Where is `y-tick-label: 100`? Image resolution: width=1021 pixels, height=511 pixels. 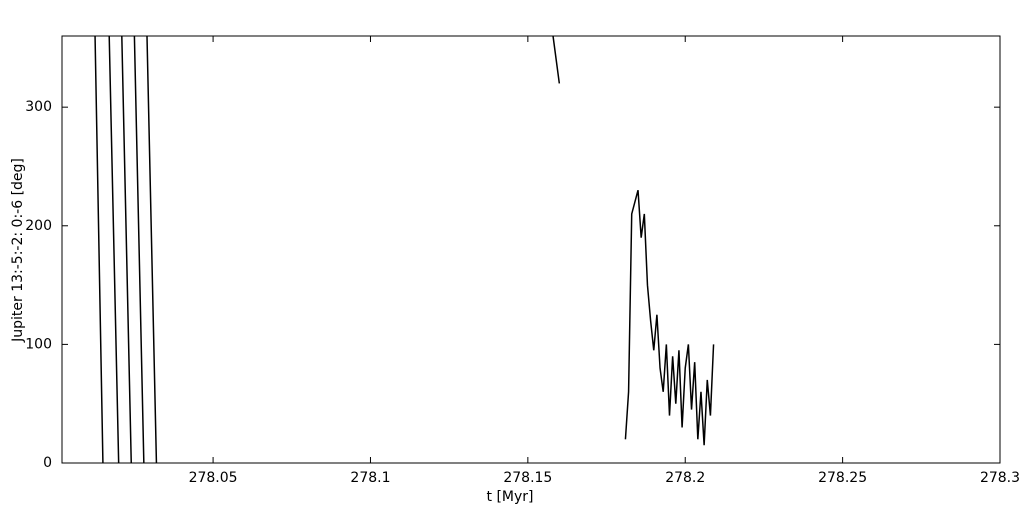 y-tick-label: 100 is located at coordinates (38, 344).